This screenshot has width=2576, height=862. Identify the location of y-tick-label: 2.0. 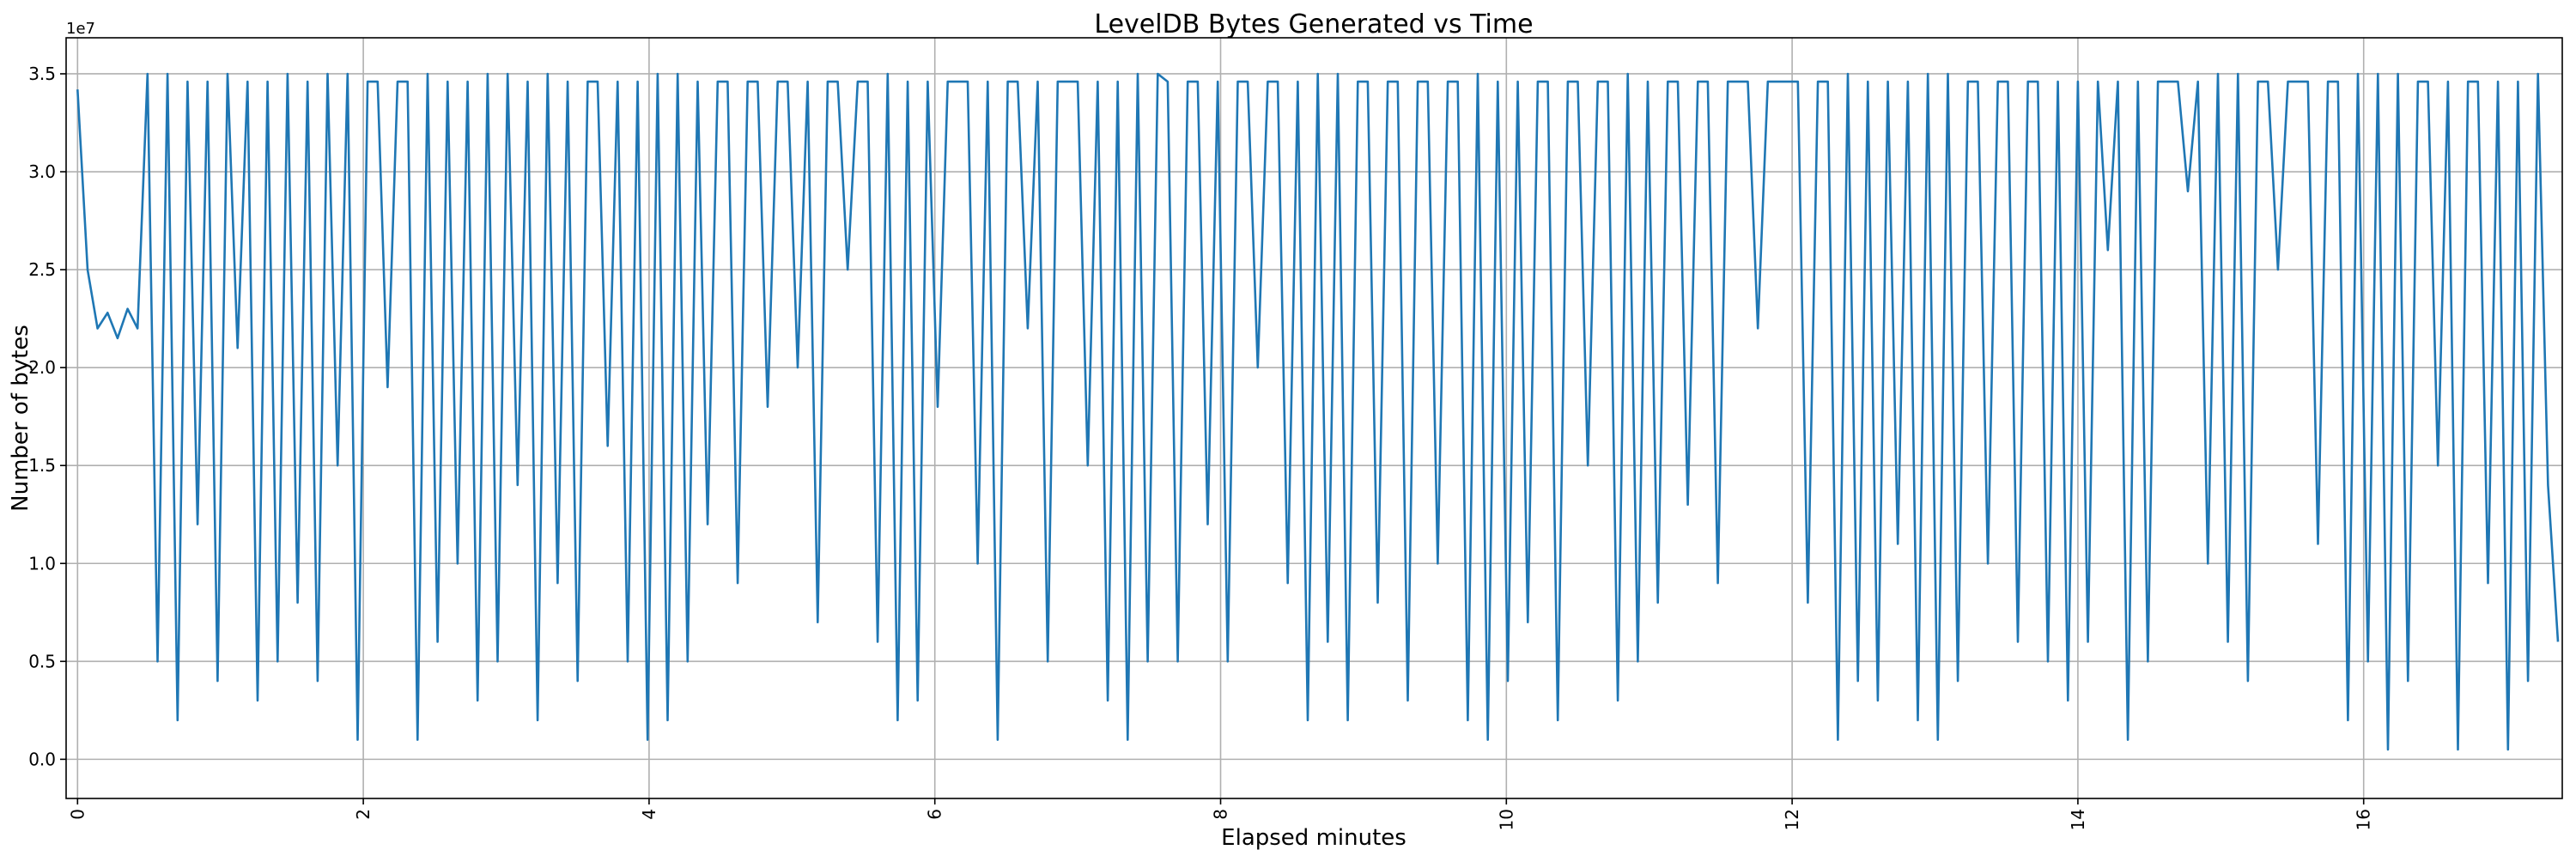
(42, 367).